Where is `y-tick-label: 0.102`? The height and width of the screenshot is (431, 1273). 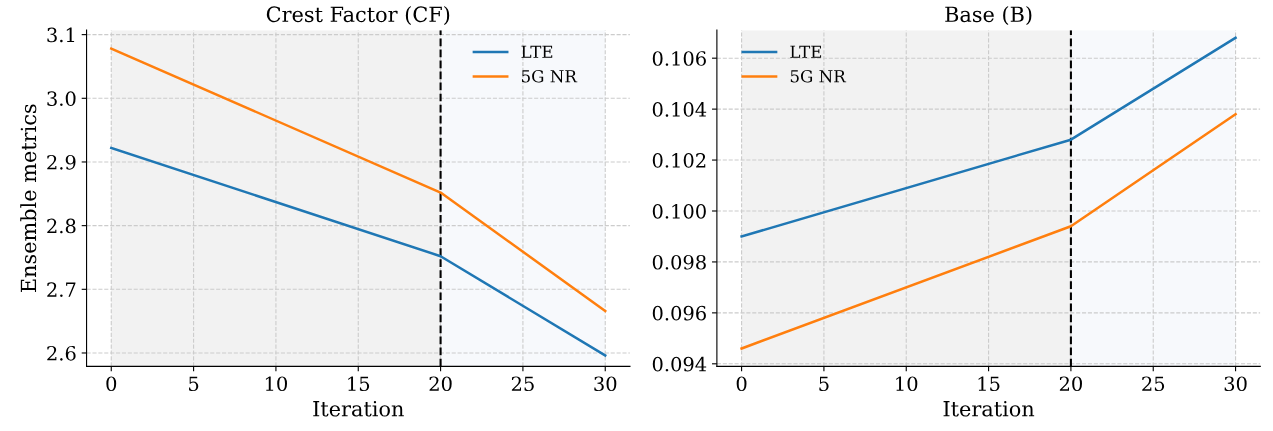 y-tick-label: 0.102 is located at coordinates (679, 160).